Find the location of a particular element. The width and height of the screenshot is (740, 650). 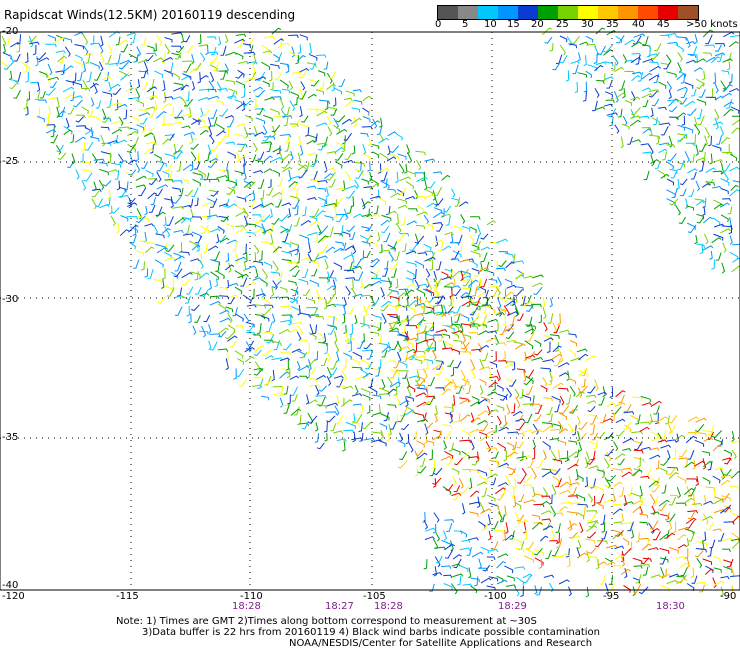

scale-swatch is located at coordinates (468, 12).